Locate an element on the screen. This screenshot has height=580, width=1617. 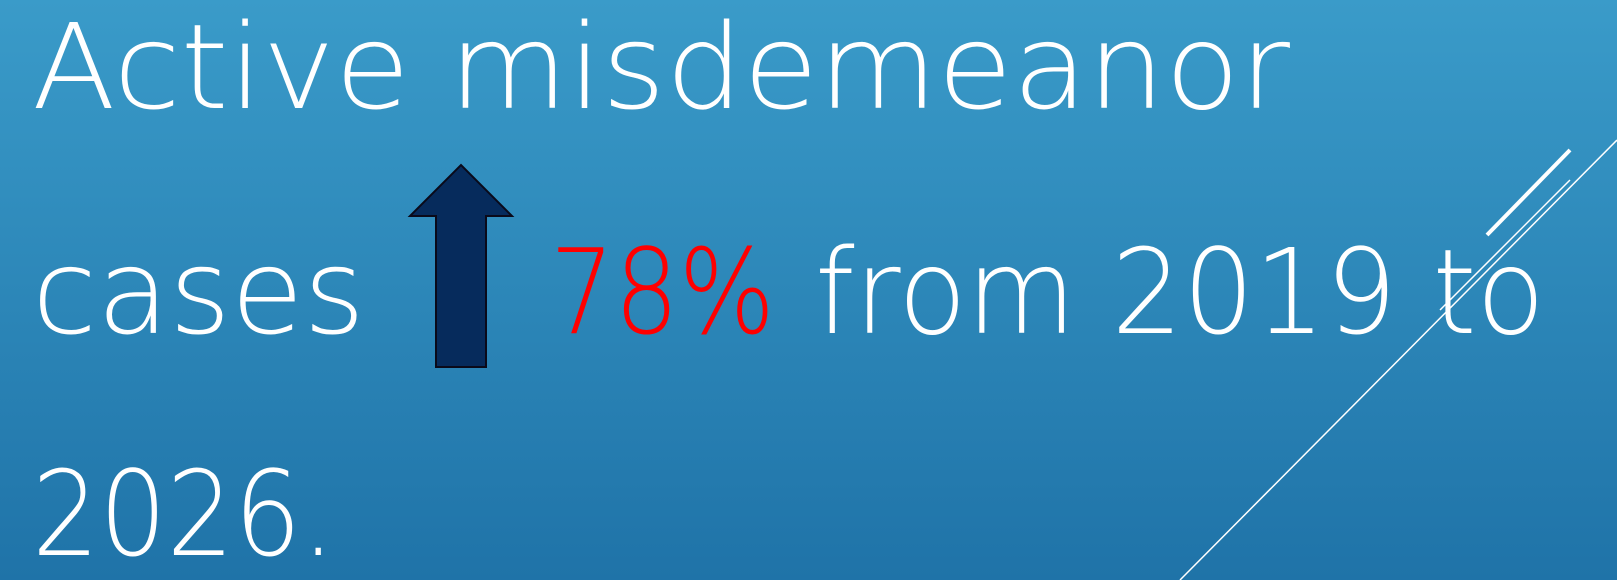
line-text: 2026. is located at coordinates (183, 512).